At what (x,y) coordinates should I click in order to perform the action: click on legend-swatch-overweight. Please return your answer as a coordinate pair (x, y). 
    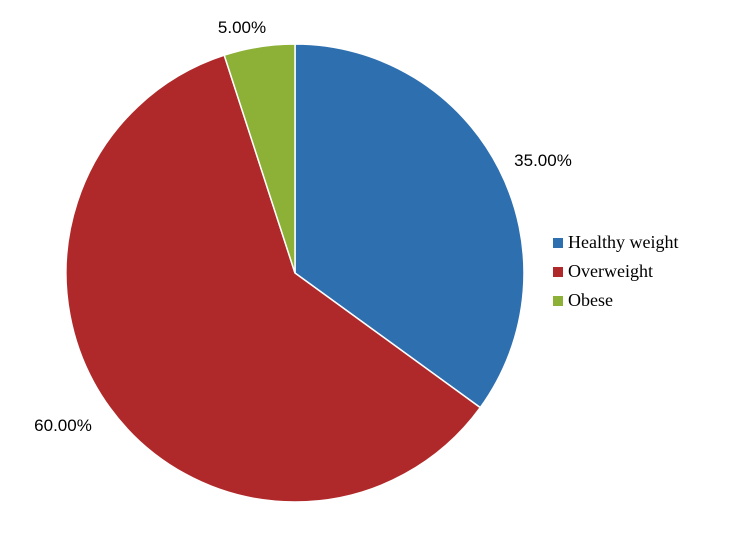
    Looking at the image, I should click on (558, 272).